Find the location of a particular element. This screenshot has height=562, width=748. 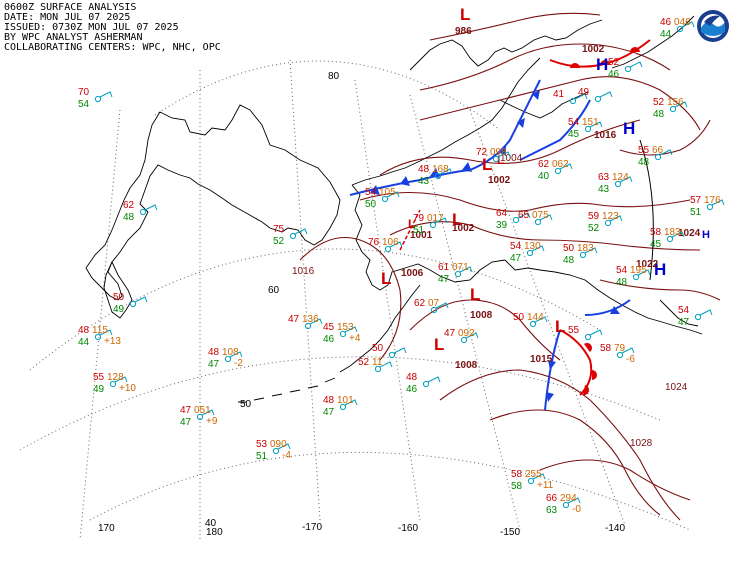

lon-label: 180 is located at coordinates (214, 532).